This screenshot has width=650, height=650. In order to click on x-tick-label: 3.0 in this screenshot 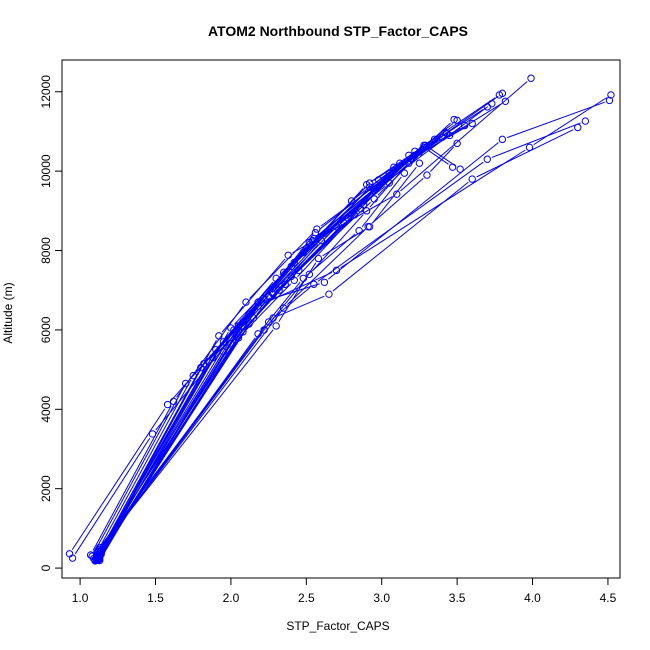, I will do `click(381, 598)`.